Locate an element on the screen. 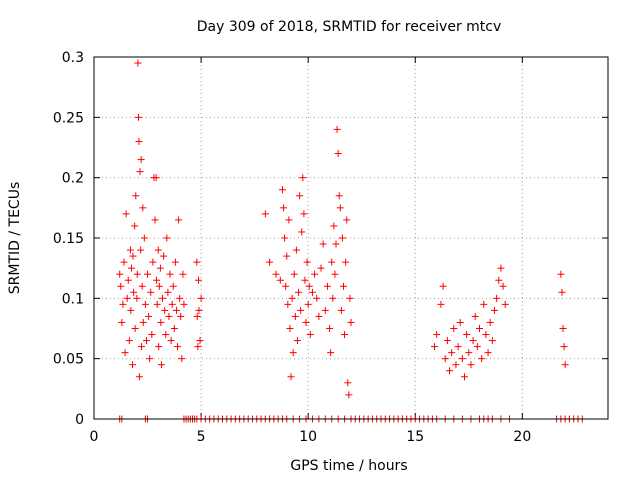  x-tick-label: 0 is located at coordinates (94, 437).